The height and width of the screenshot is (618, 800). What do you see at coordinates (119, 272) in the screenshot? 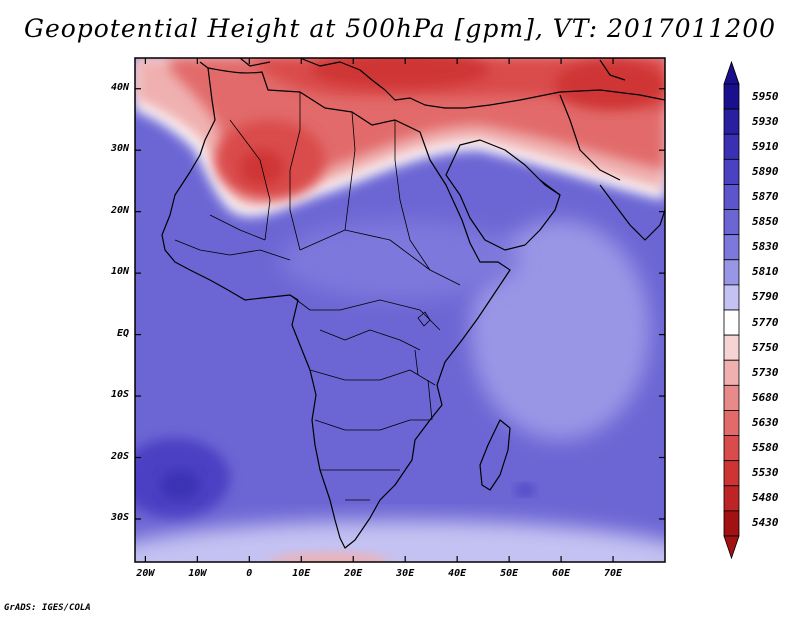
I see `lat-label: 10N` at bounding box center [119, 272].